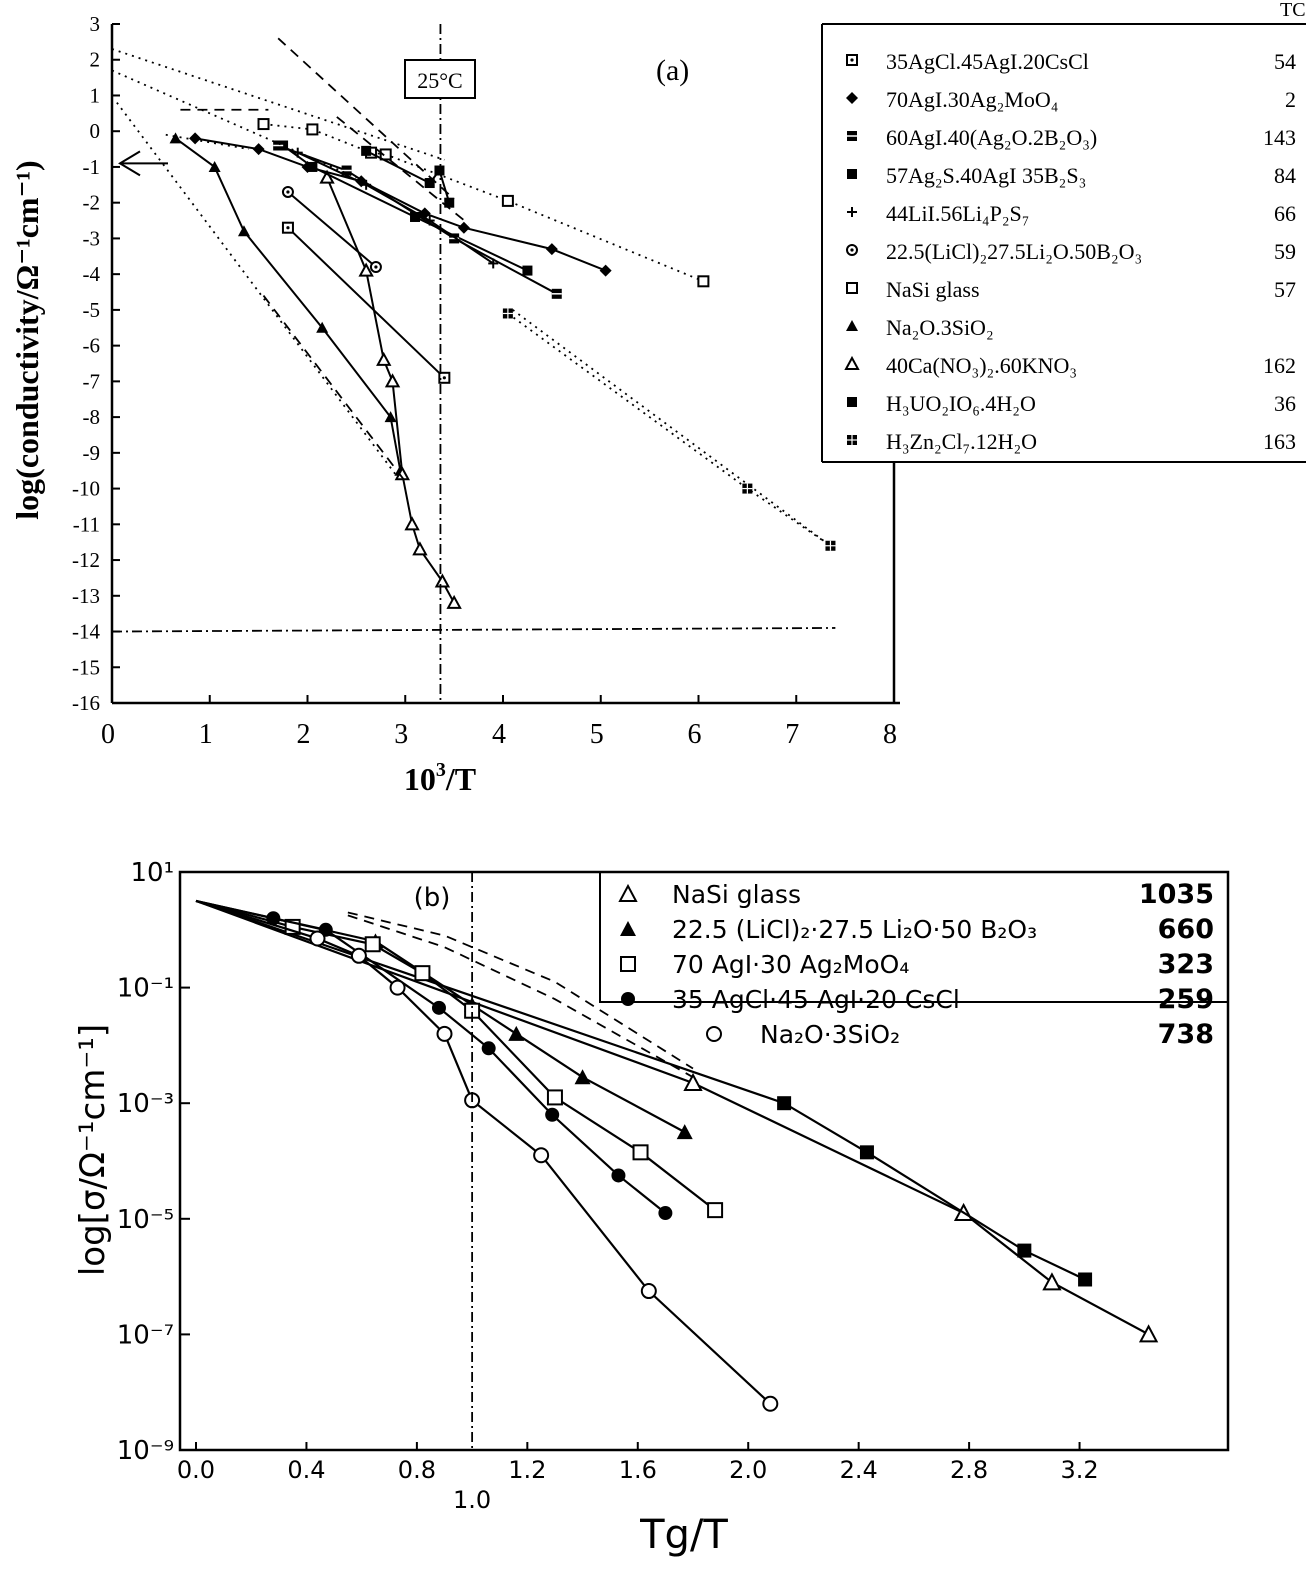  I want to click on y-tick-label: -10, so click(86, 489).